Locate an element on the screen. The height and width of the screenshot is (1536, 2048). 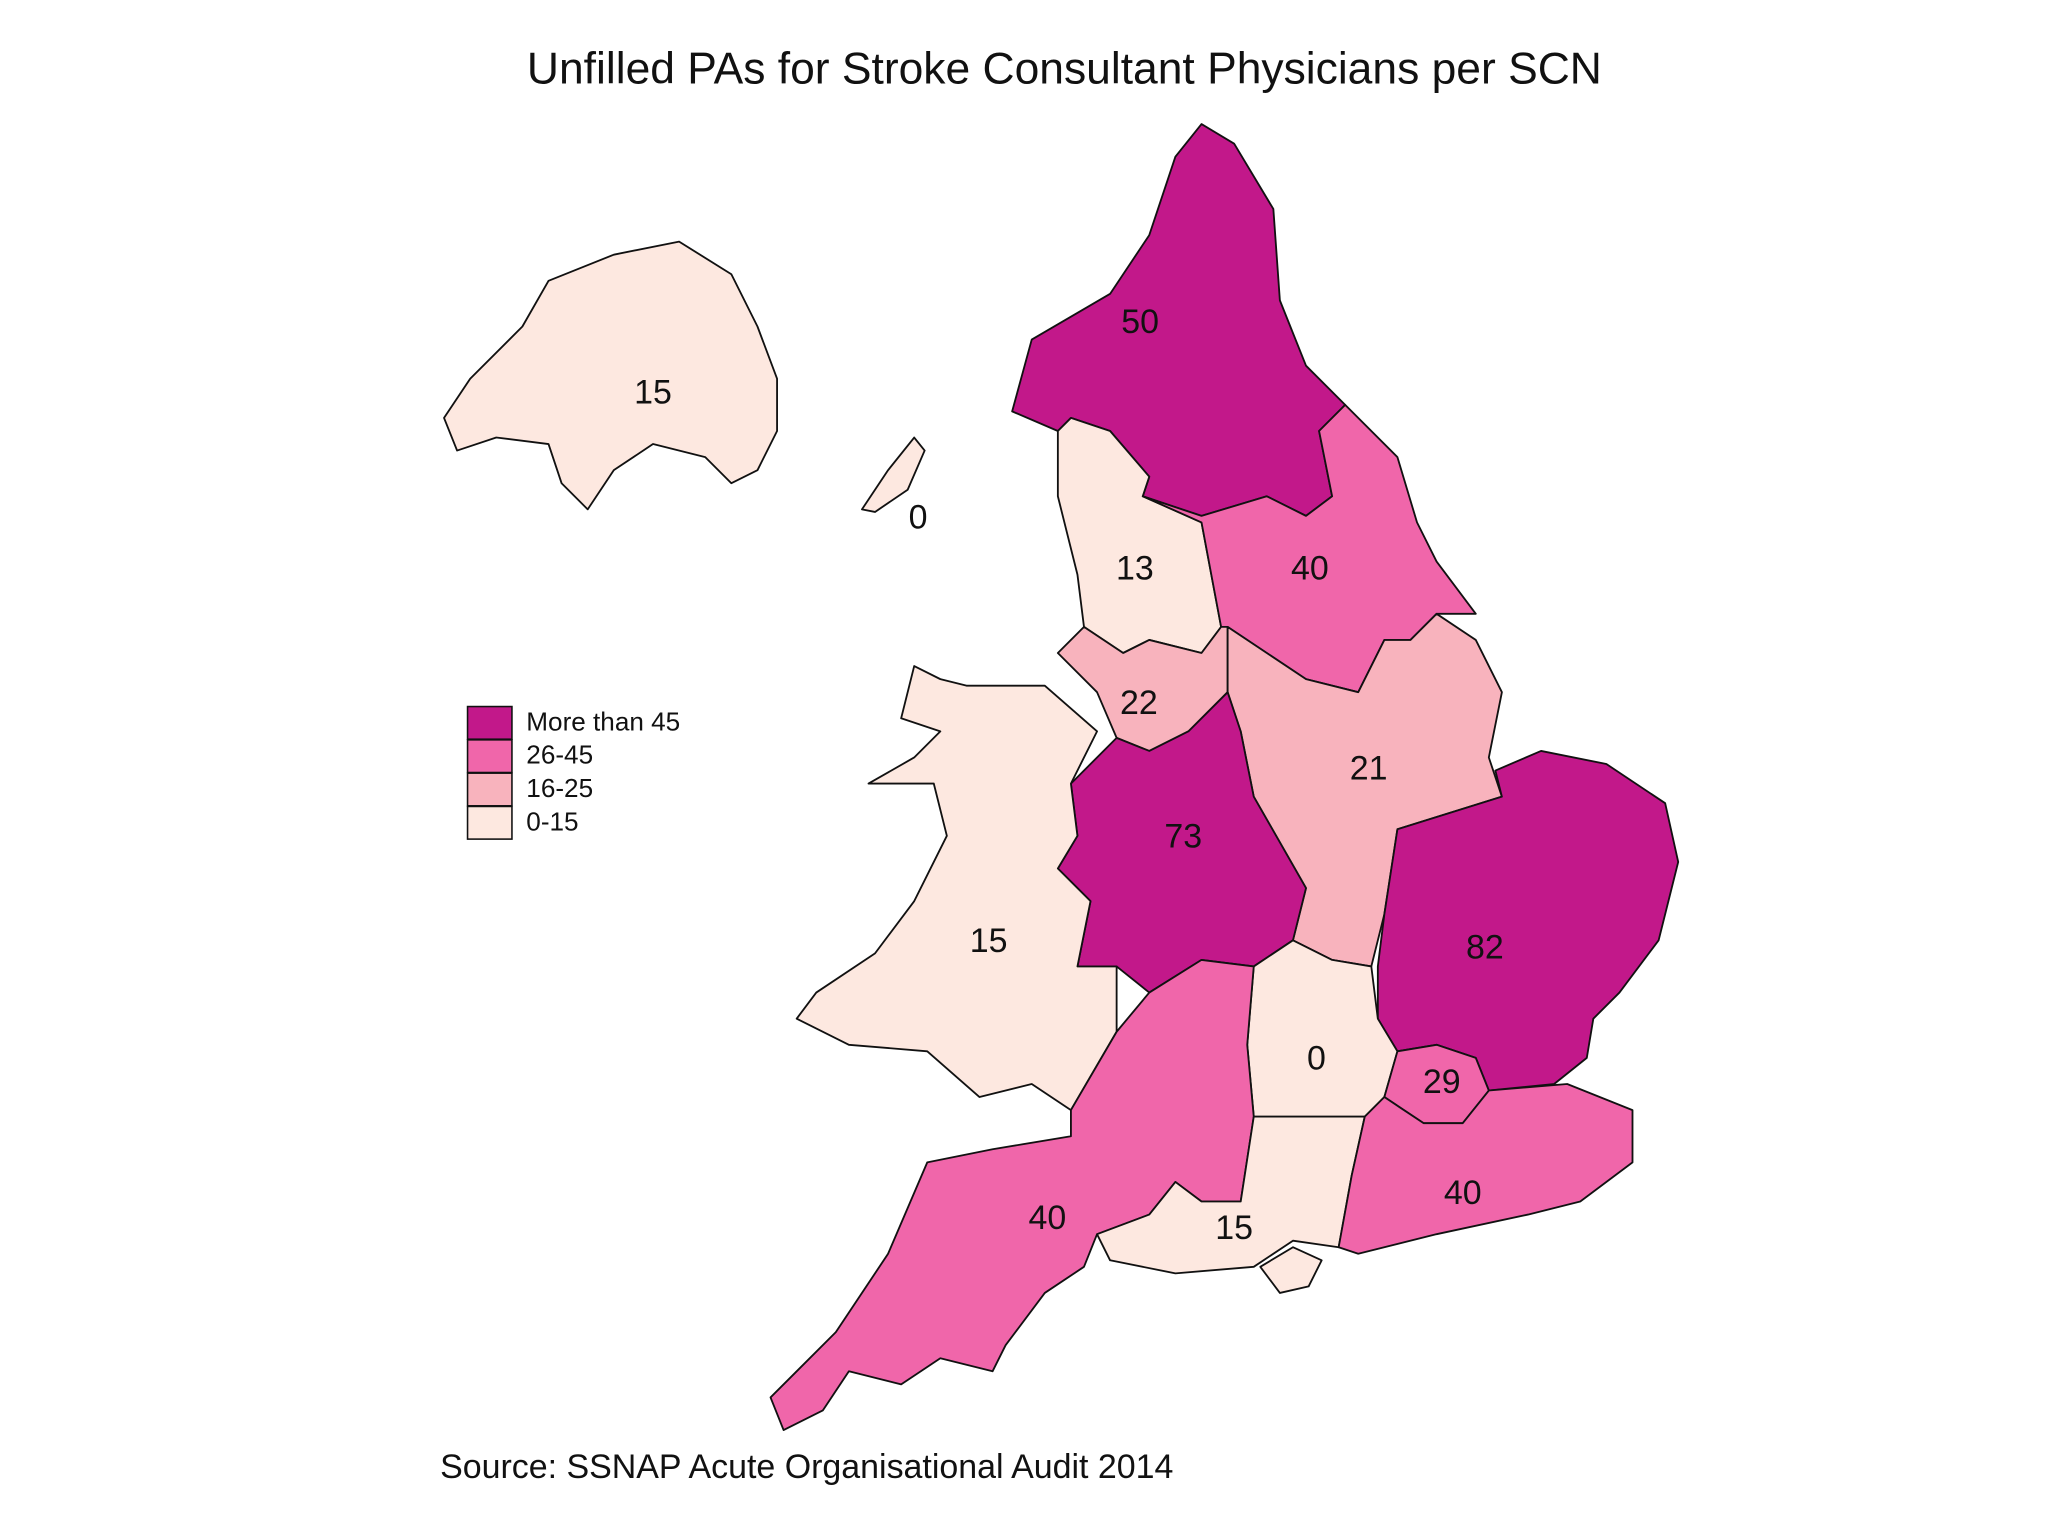
region-value-label: 29 is located at coordinates (1442, 1082).